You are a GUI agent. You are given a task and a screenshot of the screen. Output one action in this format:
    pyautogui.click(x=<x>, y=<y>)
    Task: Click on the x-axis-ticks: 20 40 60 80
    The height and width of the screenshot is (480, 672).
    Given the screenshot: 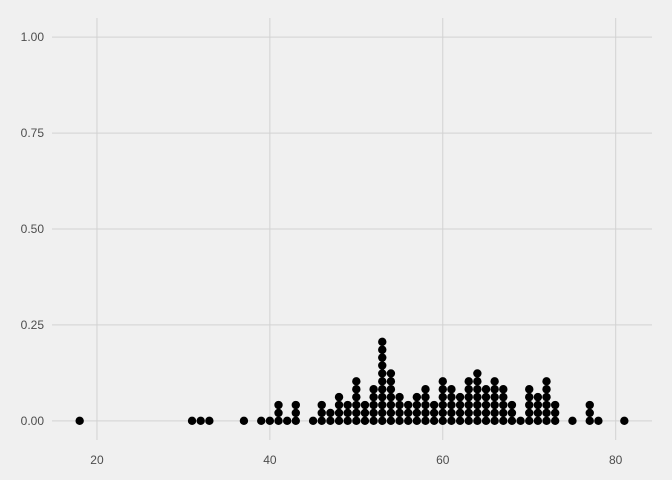 What is the action you would take?
    pyautogui.click(x=356, y=460)
    